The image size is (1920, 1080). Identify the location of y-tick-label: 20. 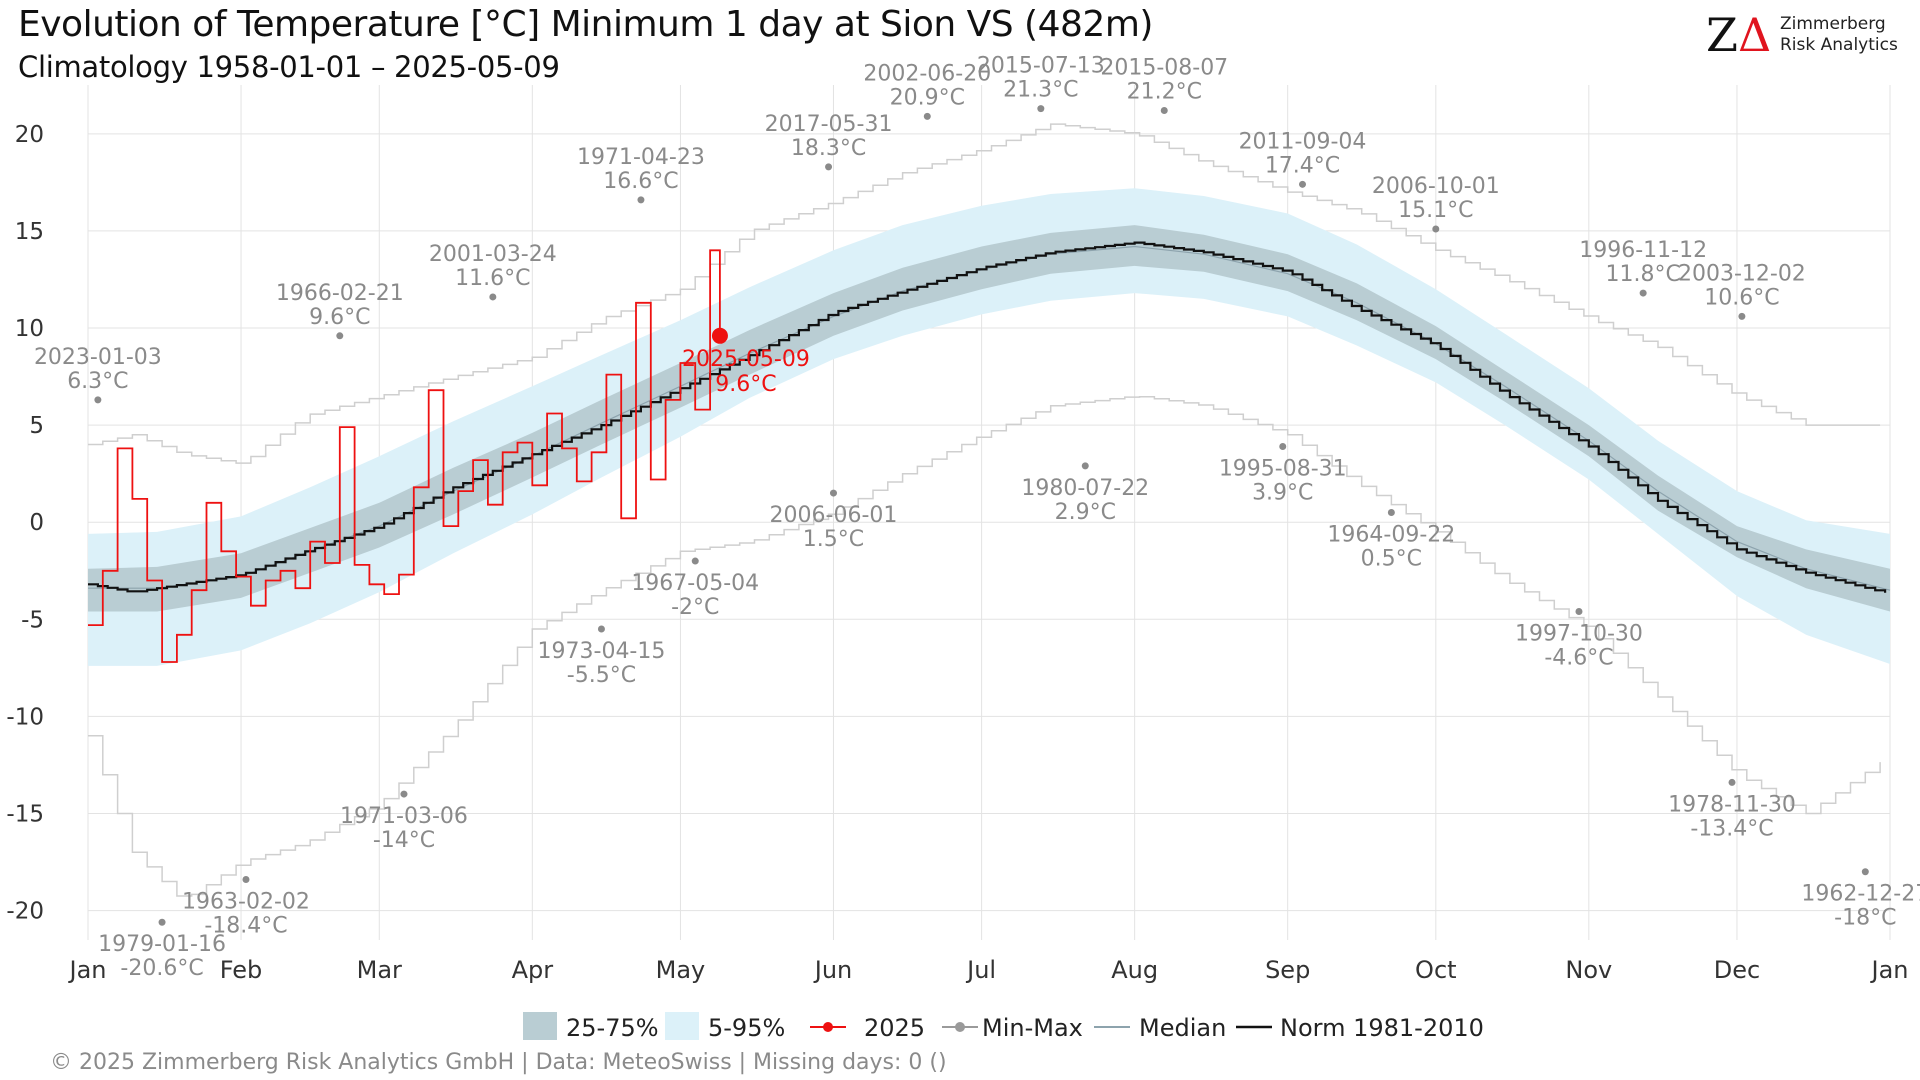
(29, 135).